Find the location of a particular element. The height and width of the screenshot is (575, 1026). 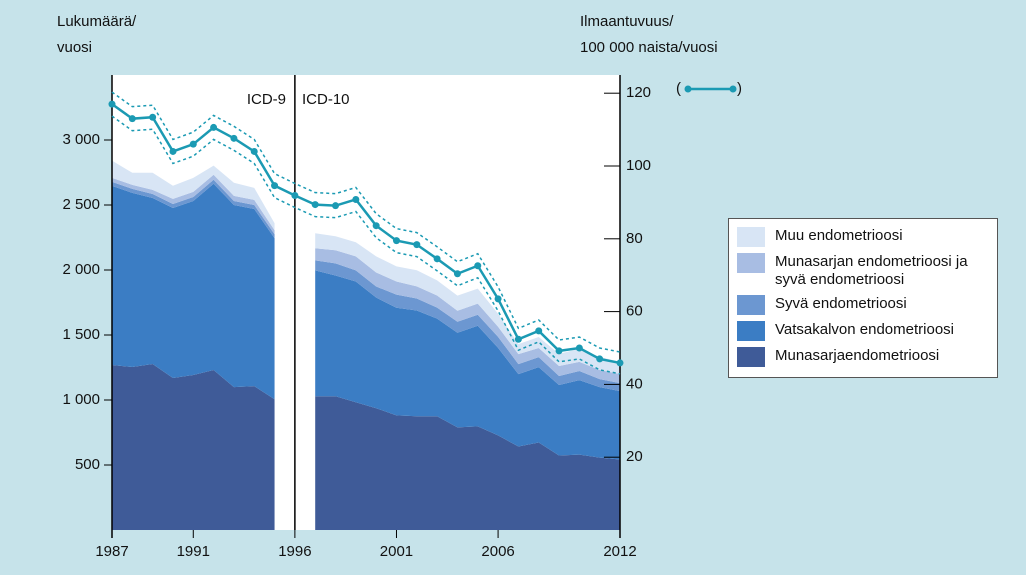

y-tick-label: 3 000 is located at coordinates (81, 139).